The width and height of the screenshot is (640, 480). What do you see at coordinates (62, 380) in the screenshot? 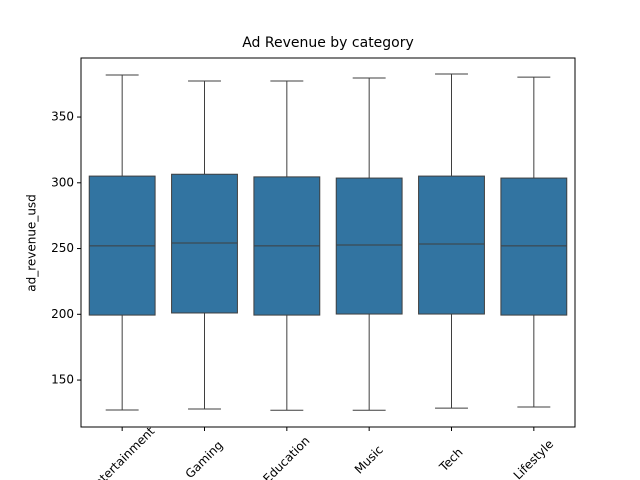
I see `y-tick-label: 150` at bounding box center [62, 380].